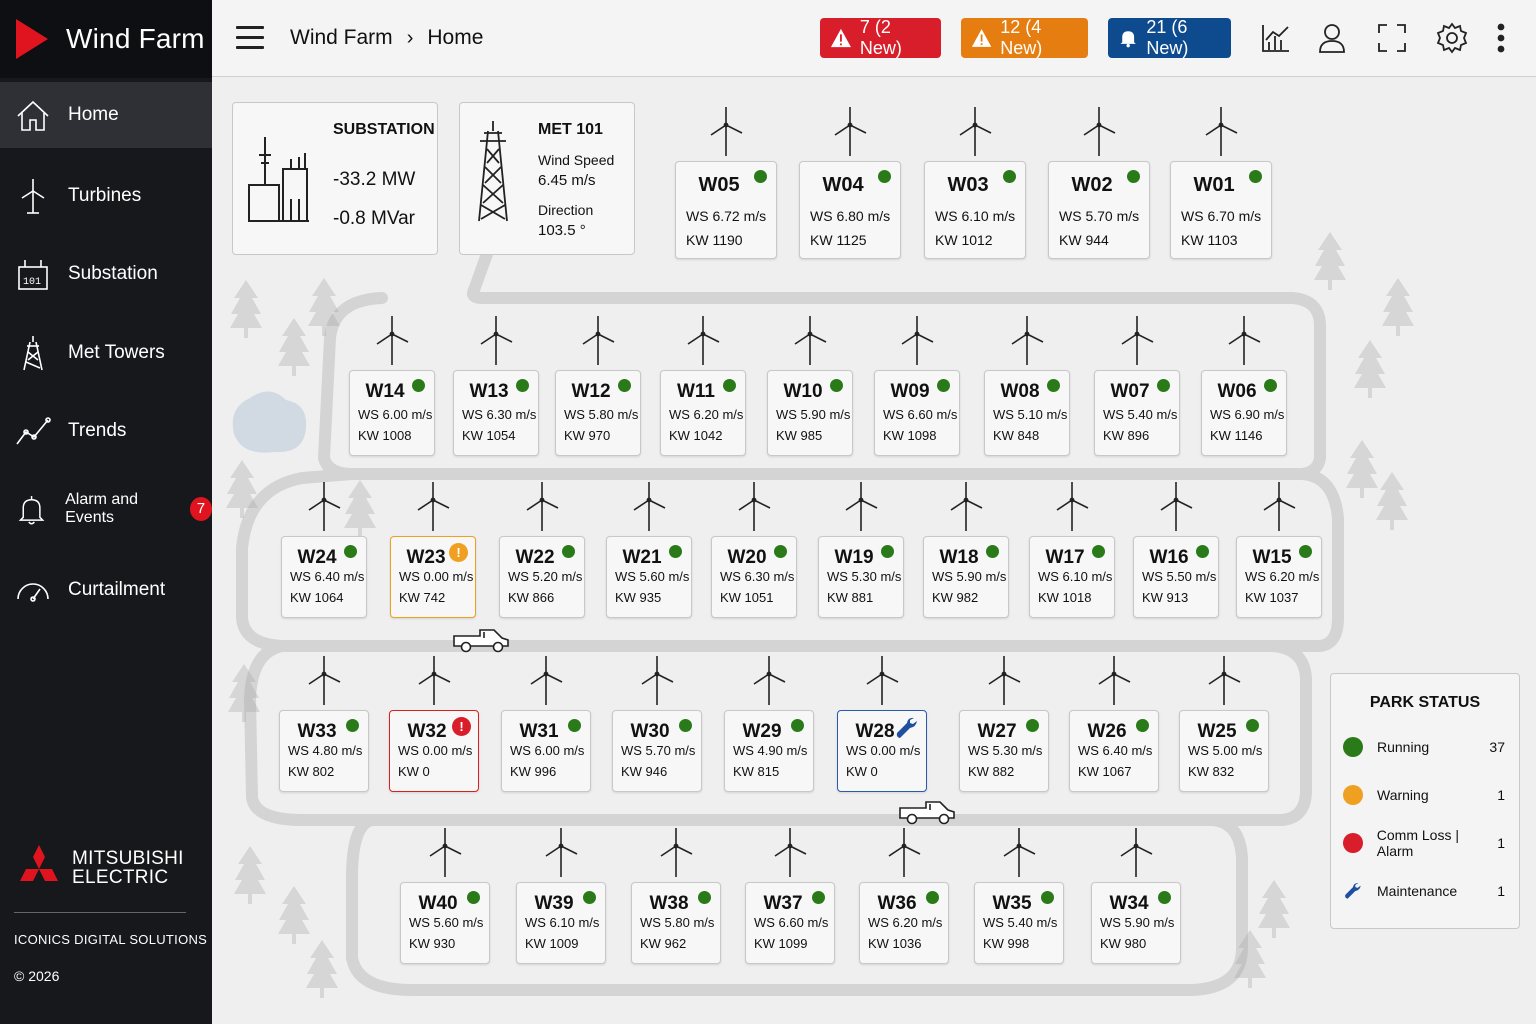 The width and height of the screenshot is (1536, 1024). I want to click on turbine-card-w07: W07 WS 5.40 m/s KW 896, so click(1137, 413).